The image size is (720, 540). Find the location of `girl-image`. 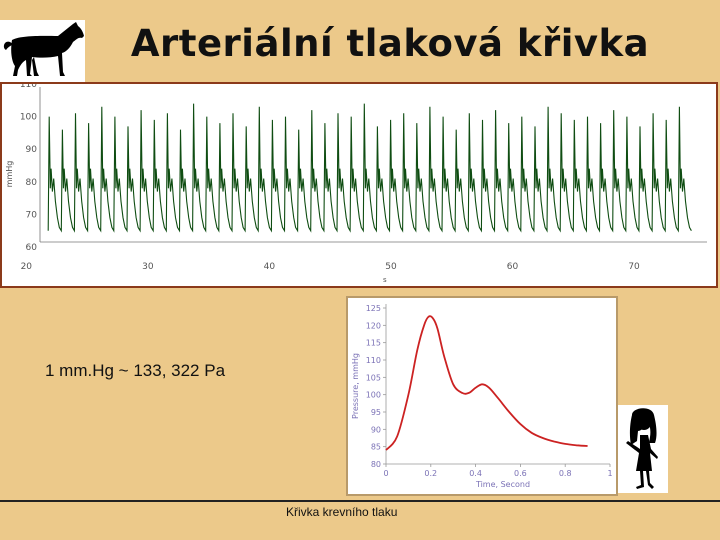

girl-image is located at coordinates (643, 449).